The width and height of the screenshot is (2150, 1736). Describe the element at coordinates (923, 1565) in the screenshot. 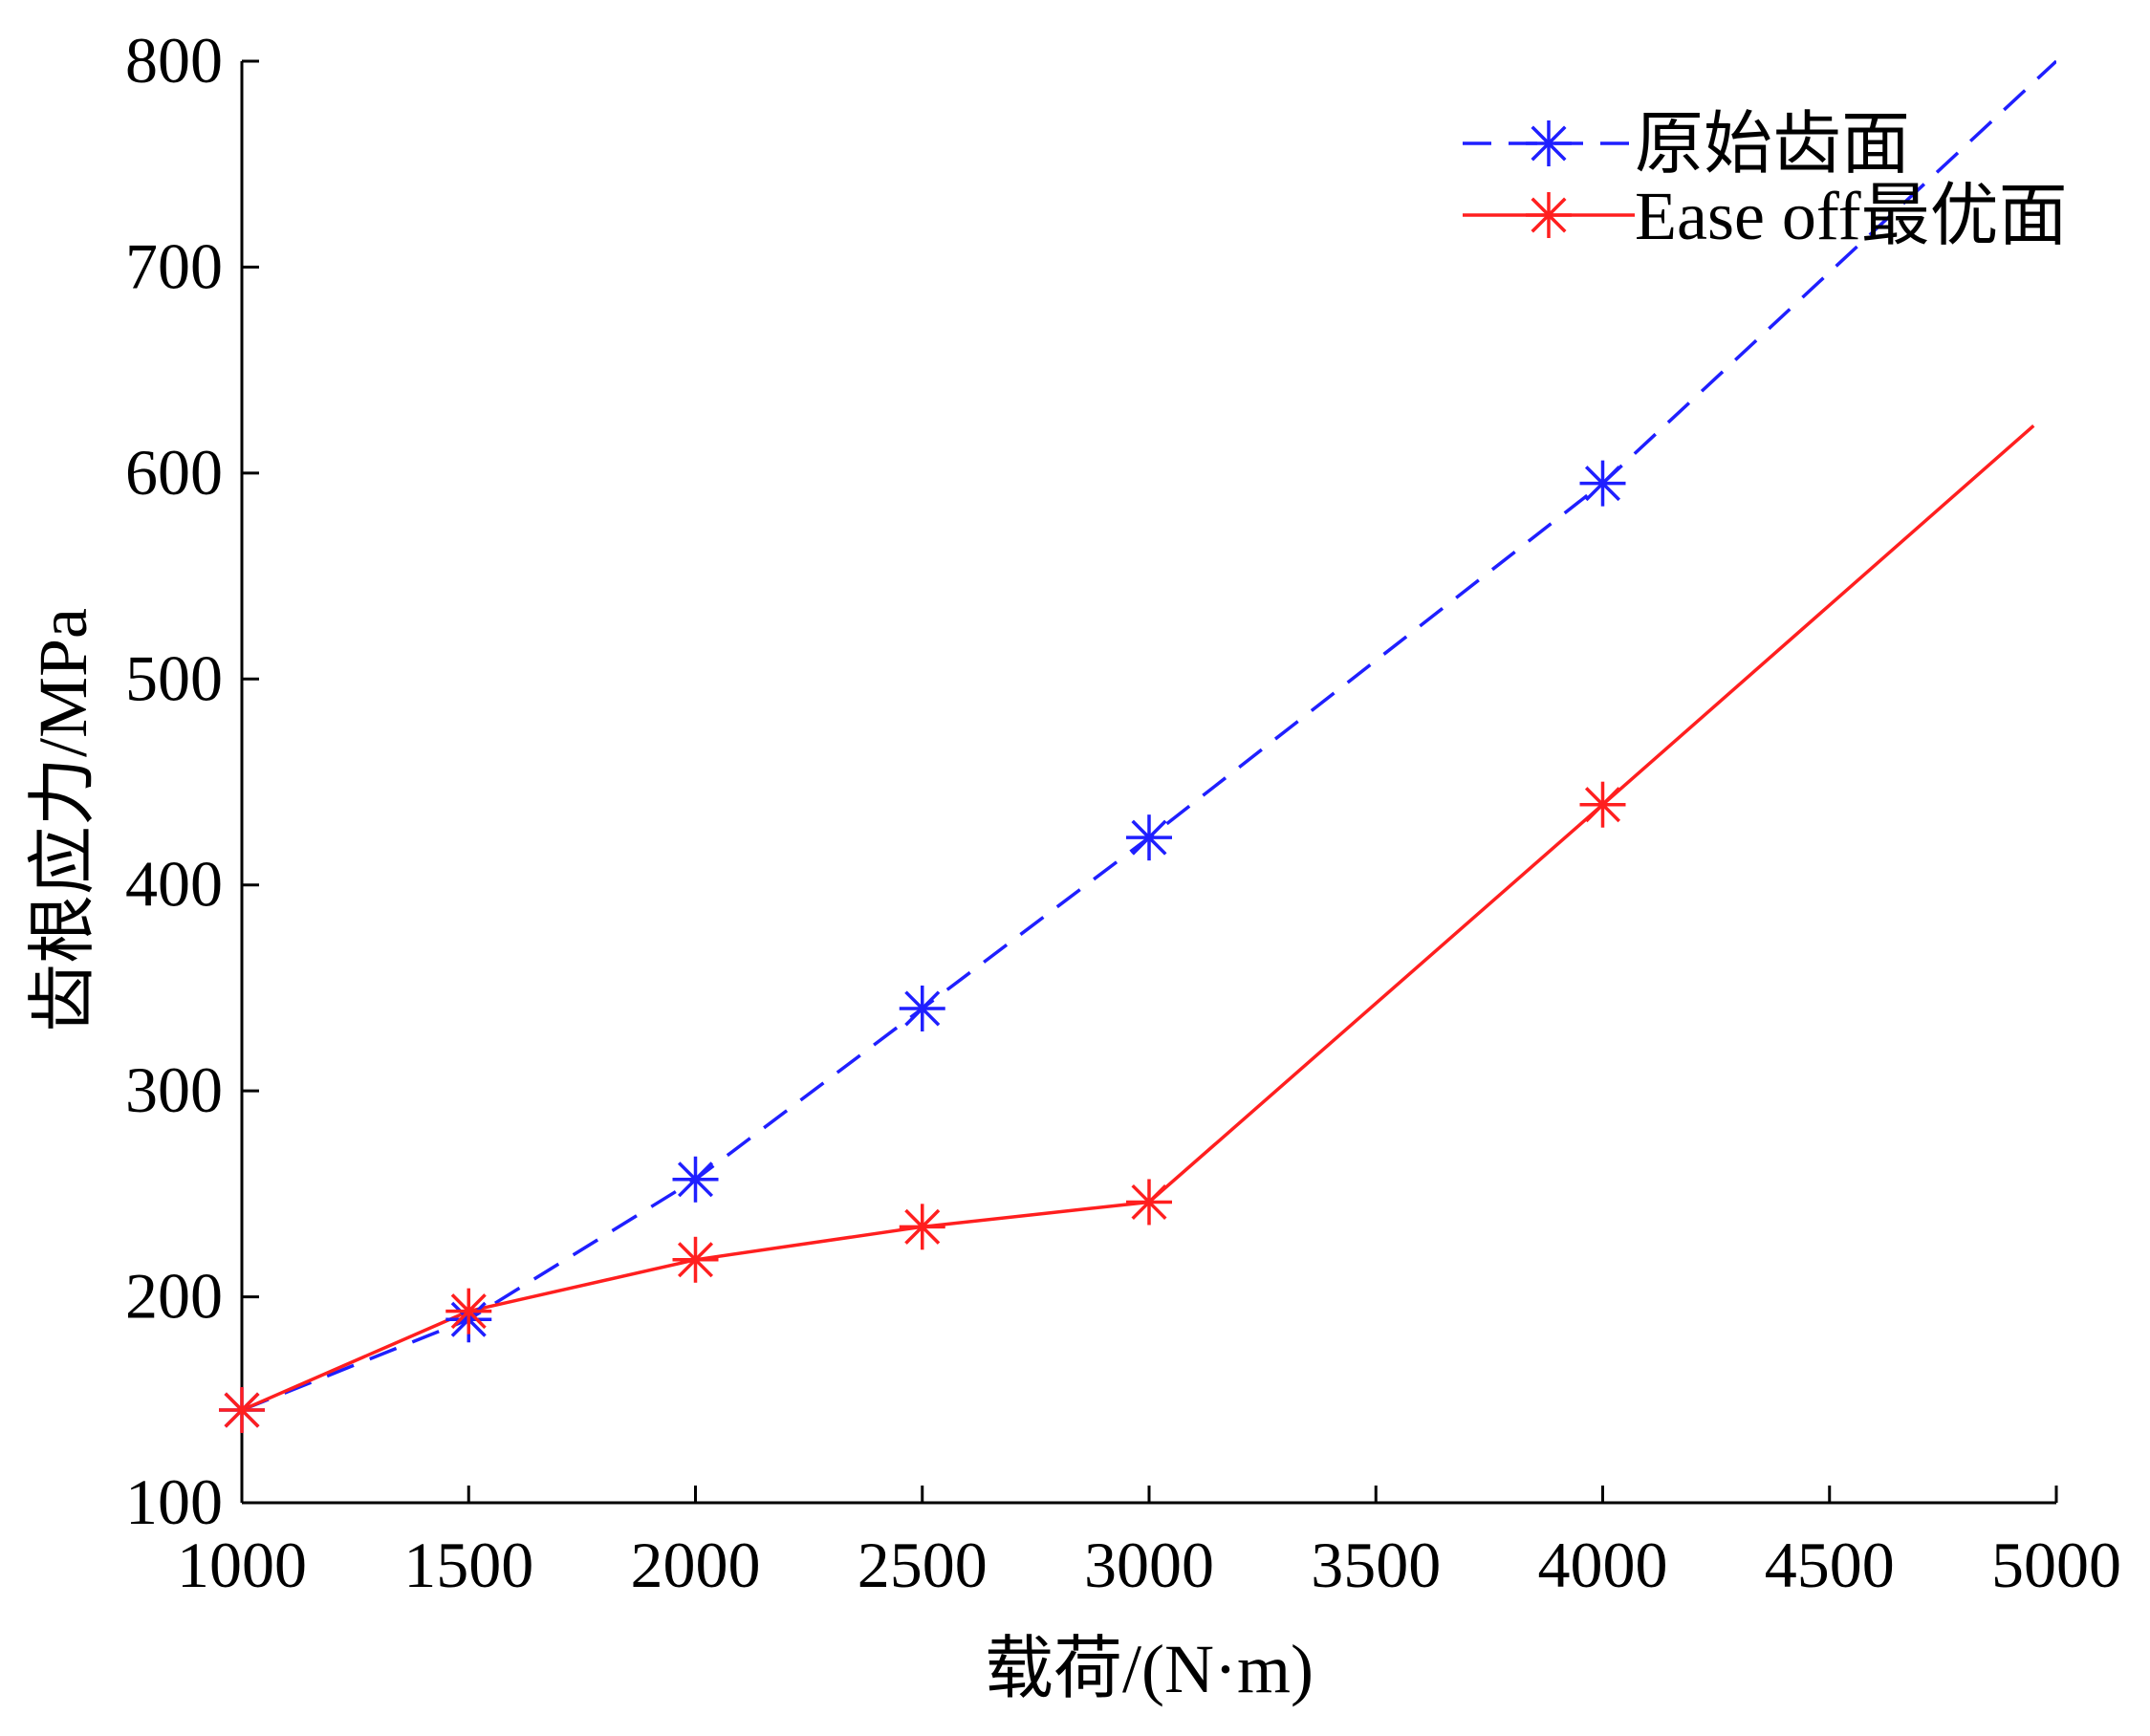

I see `x-tick-label: 2500` at that location.